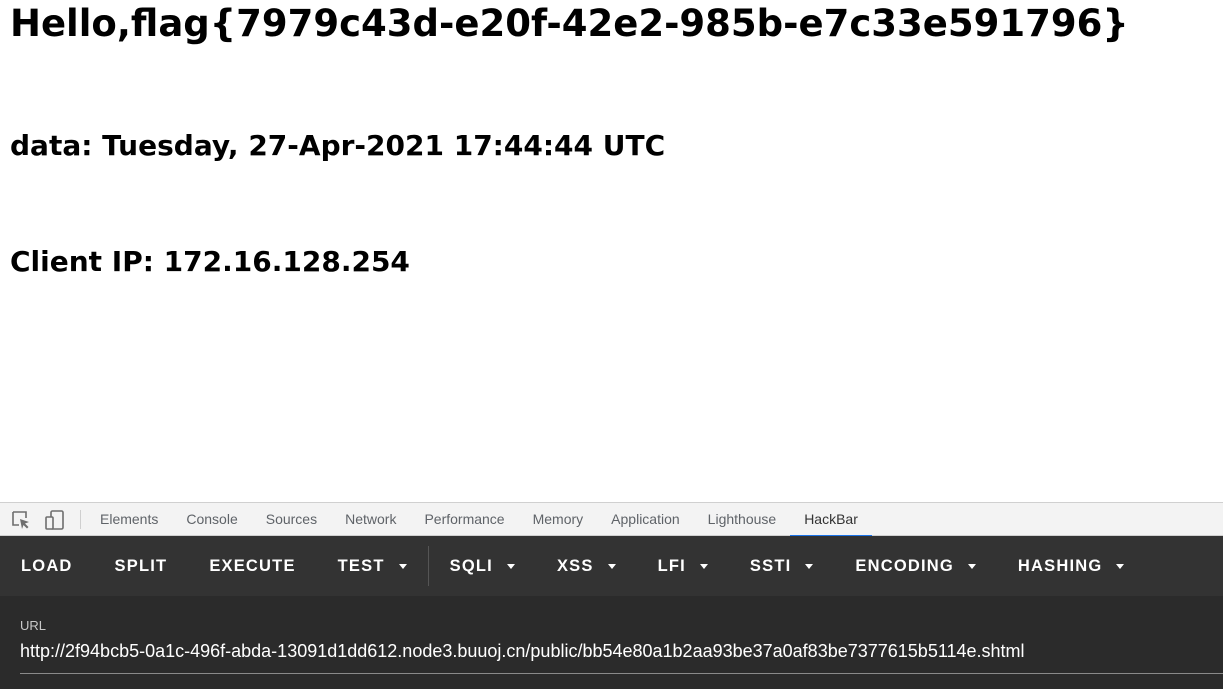  Describe the element at coordinates (338, 145) in the screenshot. I see `date-heading: data: Tuesday, 27-Apr-2021 17:44:44 UTC` at that location.